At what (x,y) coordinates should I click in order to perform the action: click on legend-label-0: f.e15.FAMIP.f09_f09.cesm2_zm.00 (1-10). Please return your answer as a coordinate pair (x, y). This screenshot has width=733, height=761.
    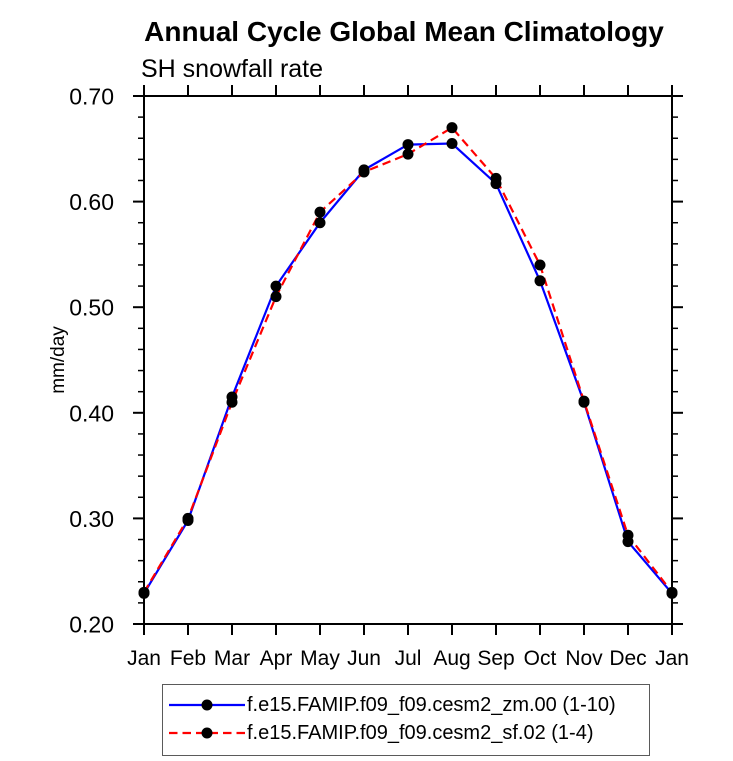
    Looking at the image, I should click on (431, 704).